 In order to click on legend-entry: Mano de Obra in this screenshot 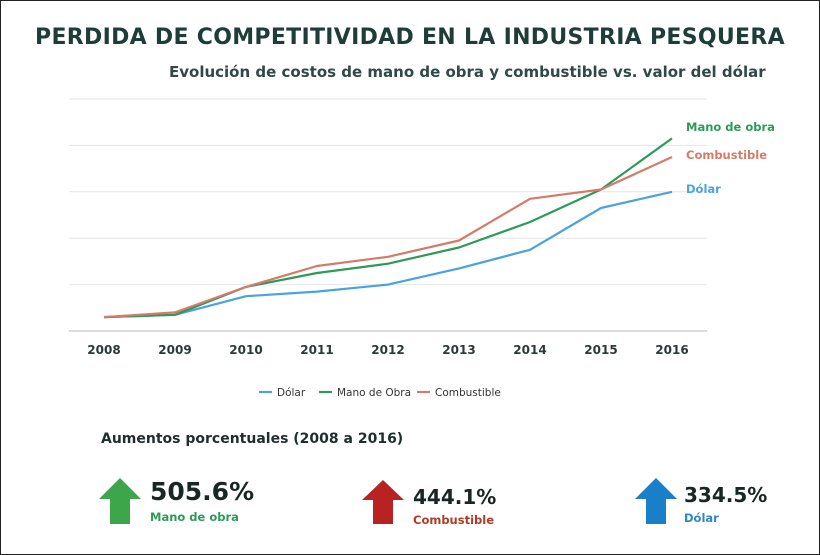, I will do `click(374, 393)`.